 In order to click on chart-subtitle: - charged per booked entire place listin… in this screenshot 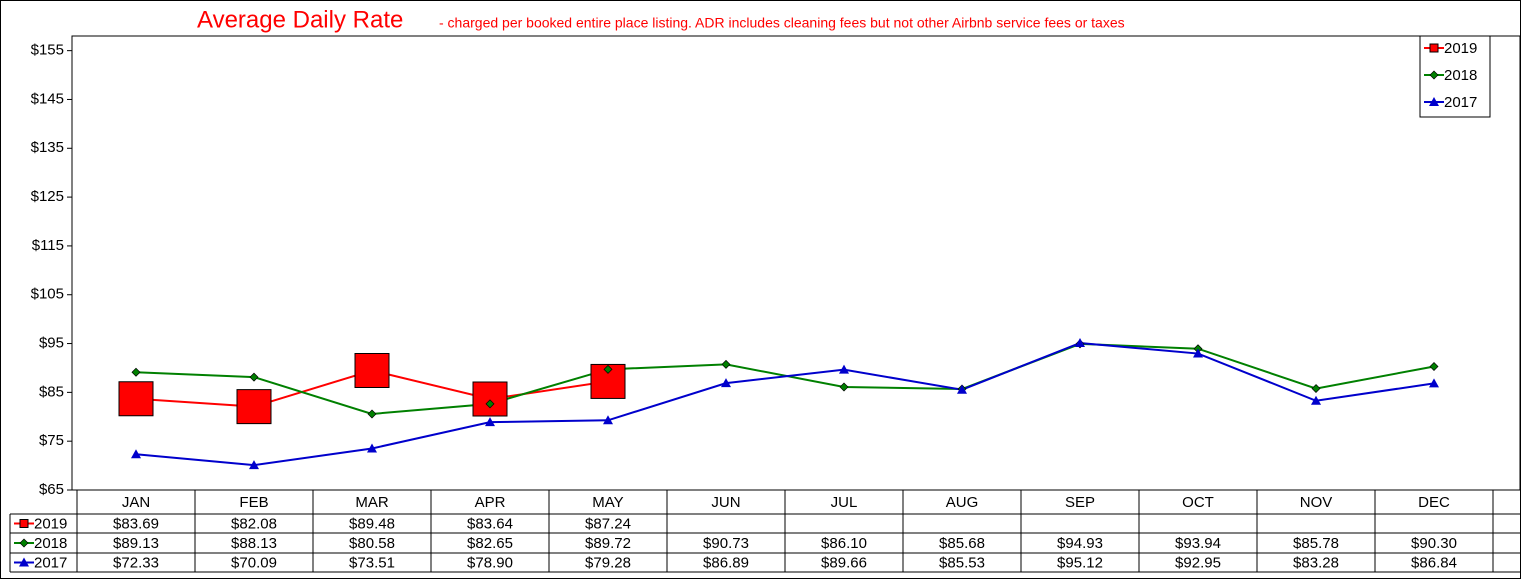, I will do `click(782, 23)`.